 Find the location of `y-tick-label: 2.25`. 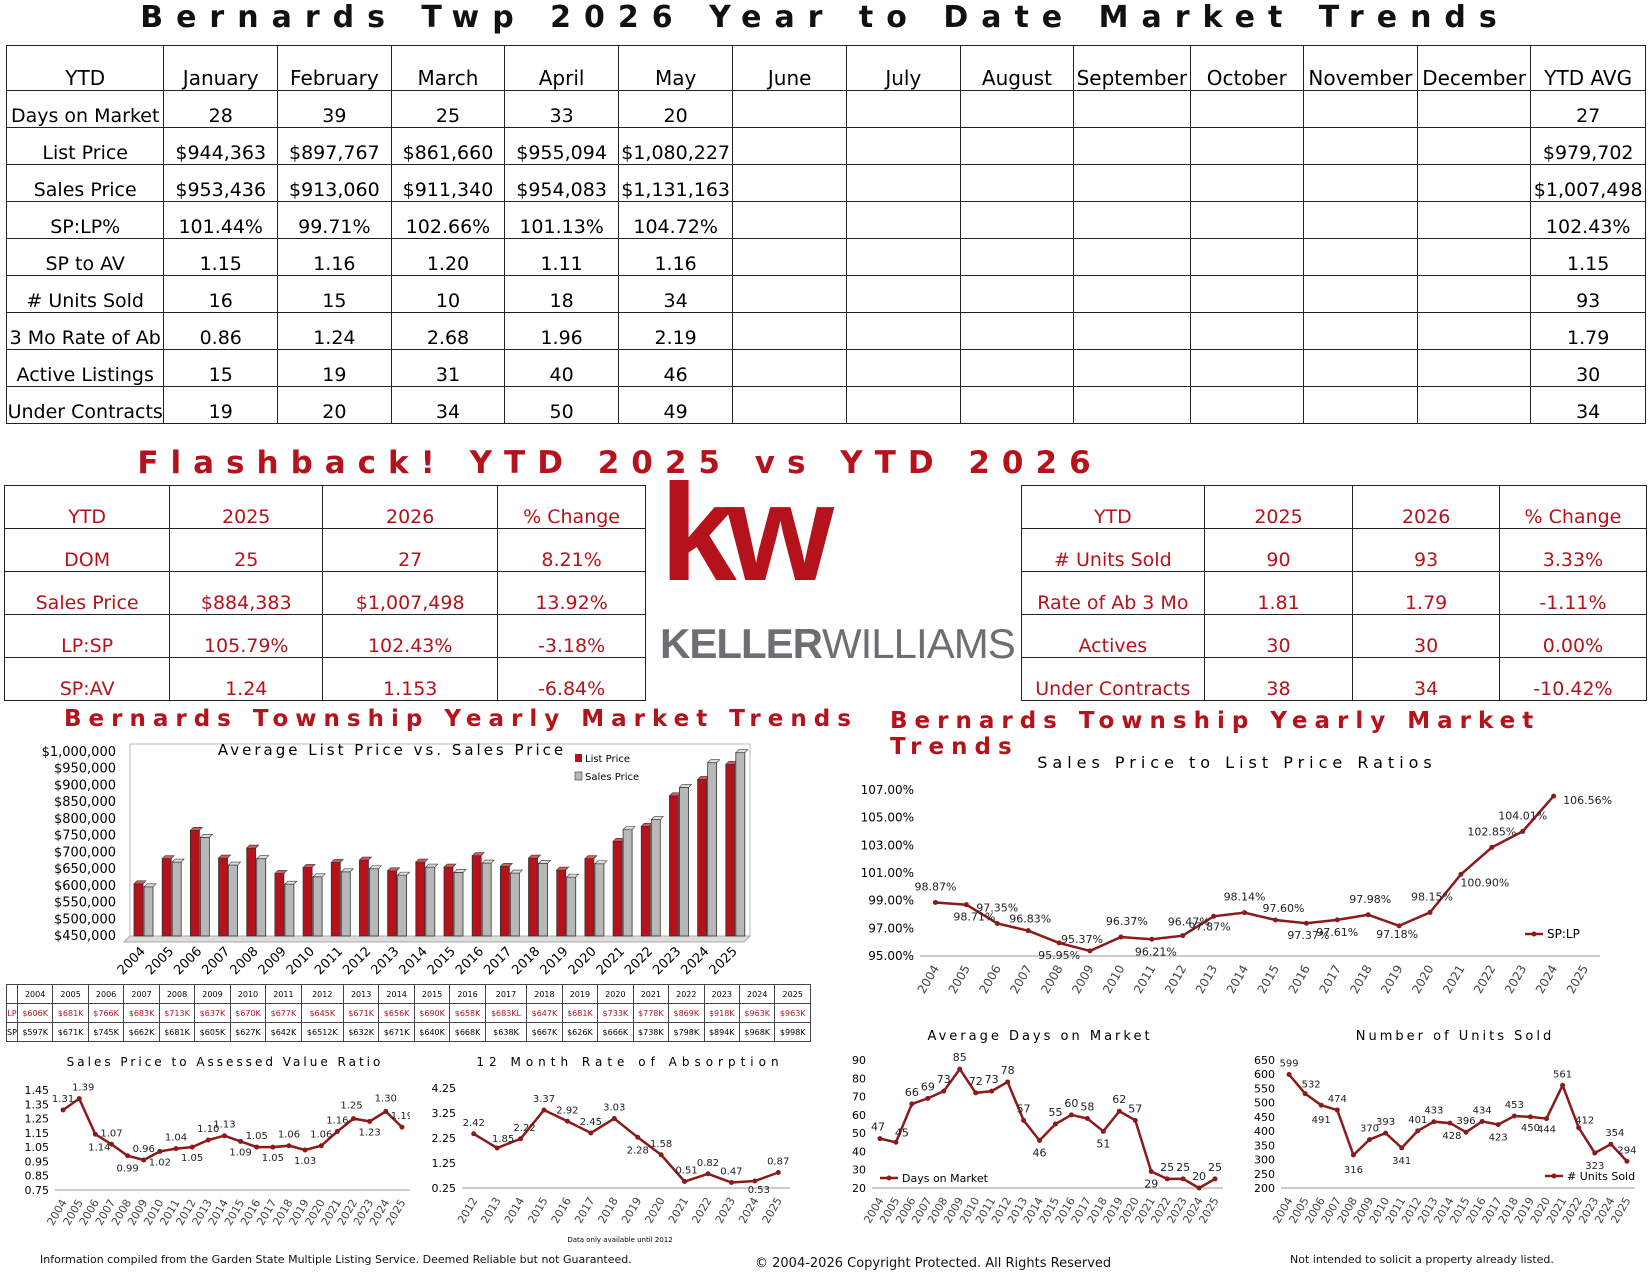

y-tick-label: 2.25 is located at coordinates (444, 1138).